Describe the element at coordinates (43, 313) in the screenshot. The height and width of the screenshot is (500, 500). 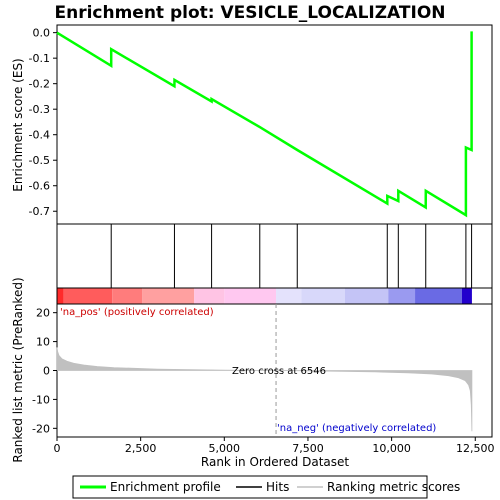
I see `metric-y-tick-label: 20` at that location.